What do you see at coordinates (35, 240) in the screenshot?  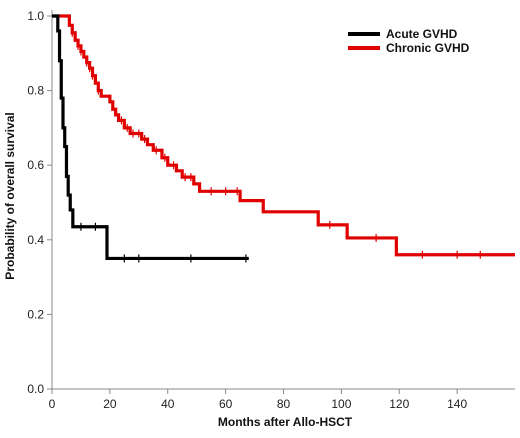 I see `y-tick-label: 0.4` at bounding box center [35, 240].